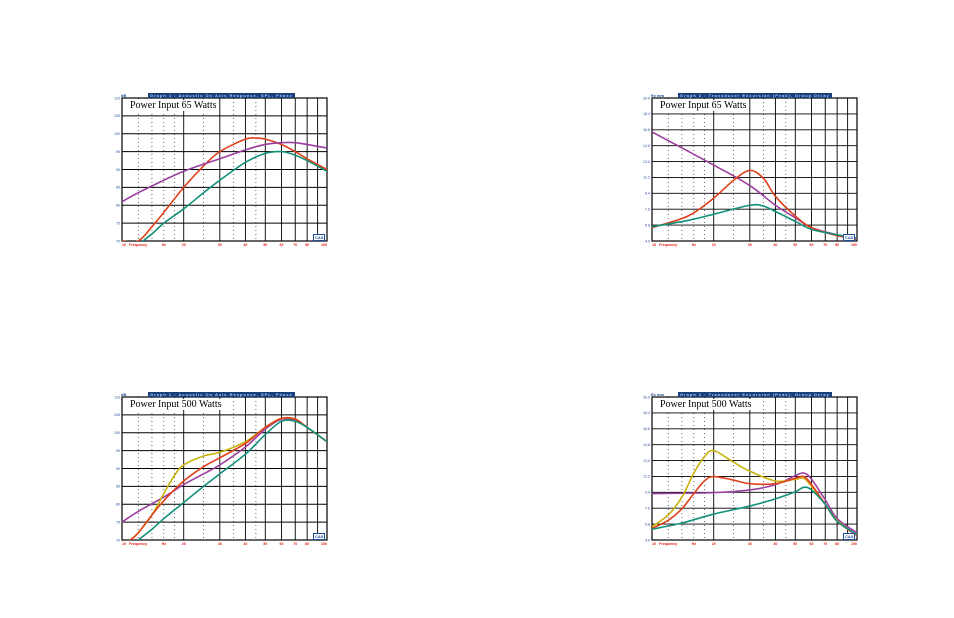 The image size is (954, 618). I want to click on y-tick-label: 9.4, so click(647, 194).